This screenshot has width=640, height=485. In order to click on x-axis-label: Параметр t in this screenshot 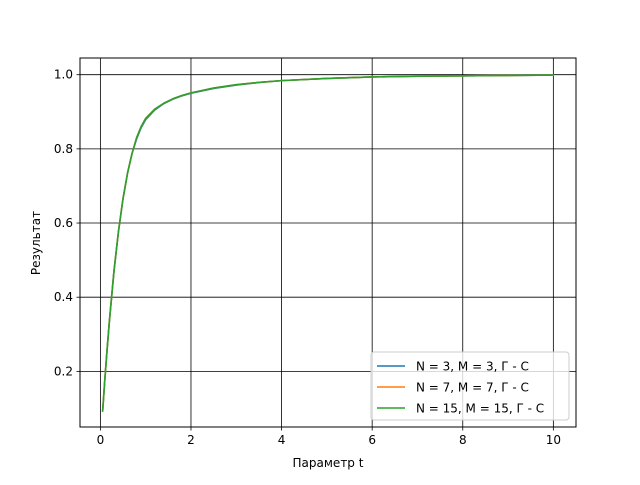, I will do `click(328, 463)`.